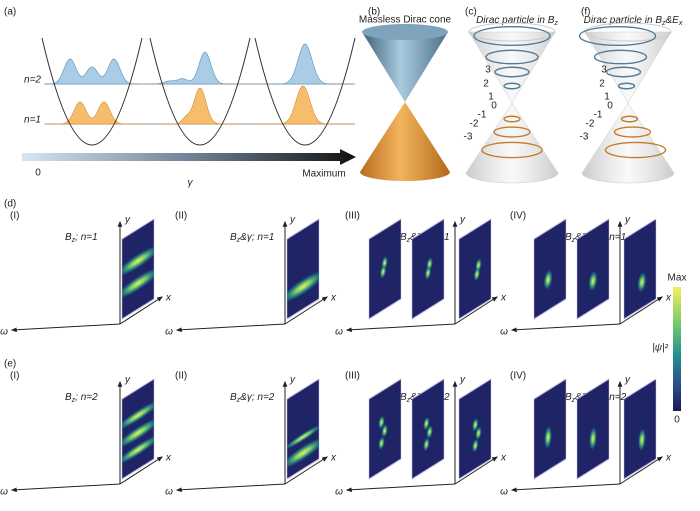  What do you see at coordinates (677, 420) in the screenshot?
I see `colorbar-min: 0` at bounding box center [677, 420].